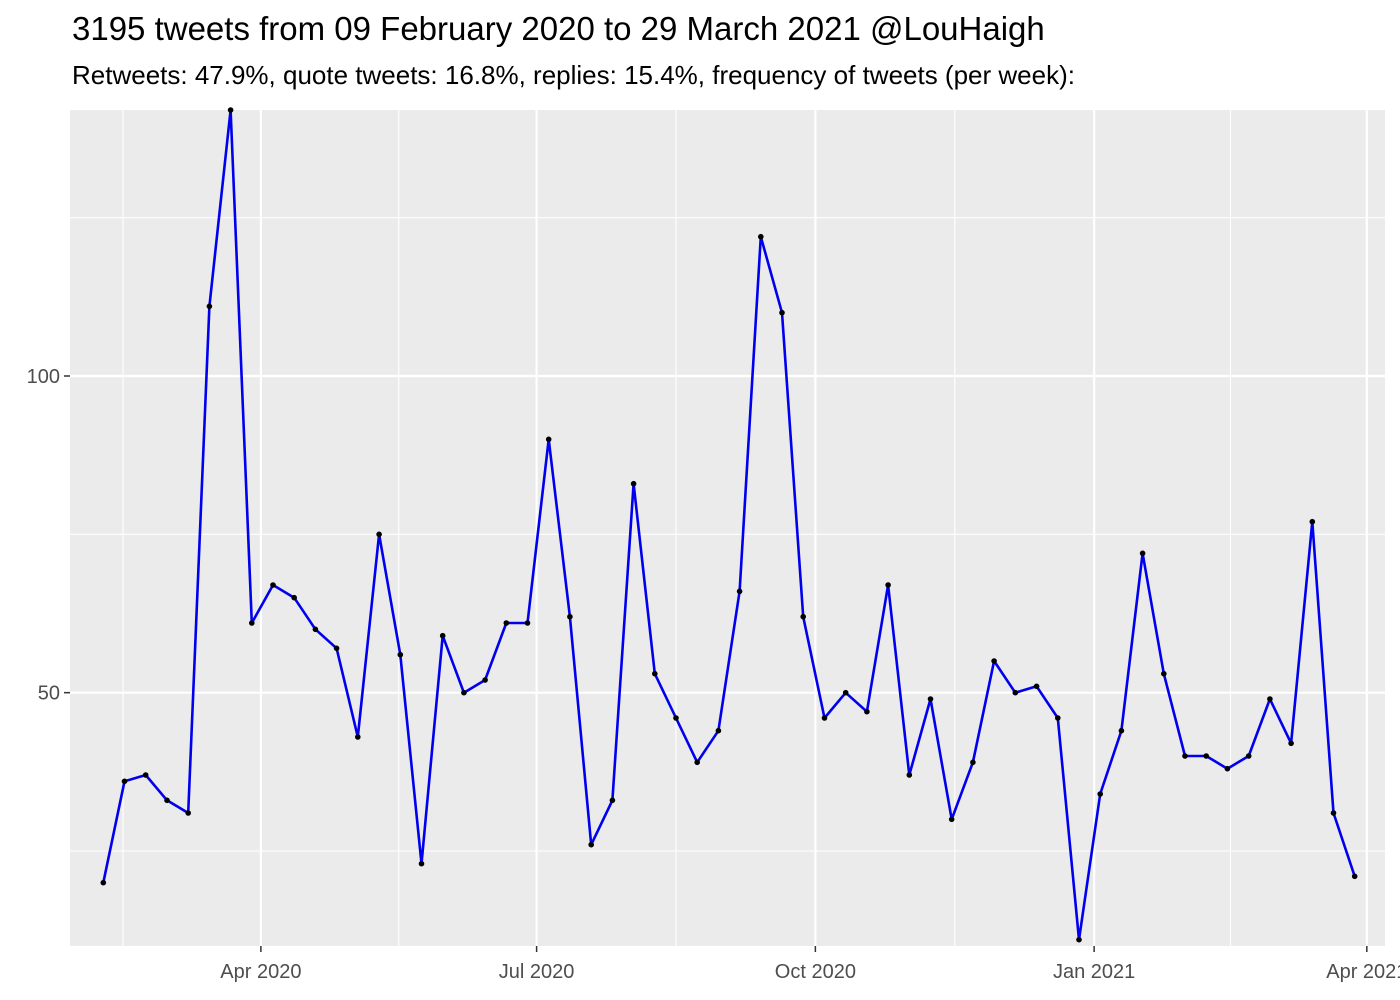 Image resolution: width=1400 pixels, height=1000 pixels. What do you see at coordinates (1363, 972) in the screenshot?
I see `x-tick-label: Apr 2021` at bounding box center [1363, 972].